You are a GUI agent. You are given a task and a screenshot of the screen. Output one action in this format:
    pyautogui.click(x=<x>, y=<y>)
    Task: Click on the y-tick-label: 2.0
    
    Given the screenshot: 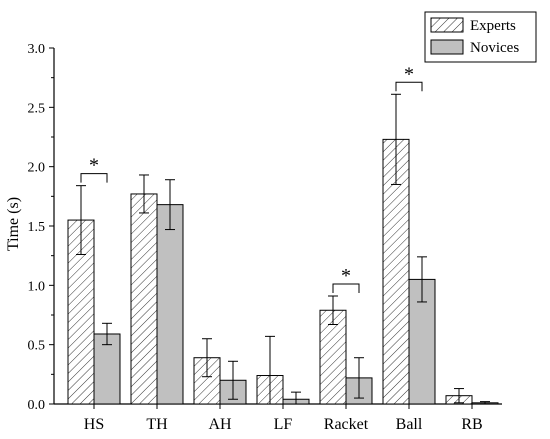 What is the action you would take?
    pyautogui.click(x=37, y=168)
    